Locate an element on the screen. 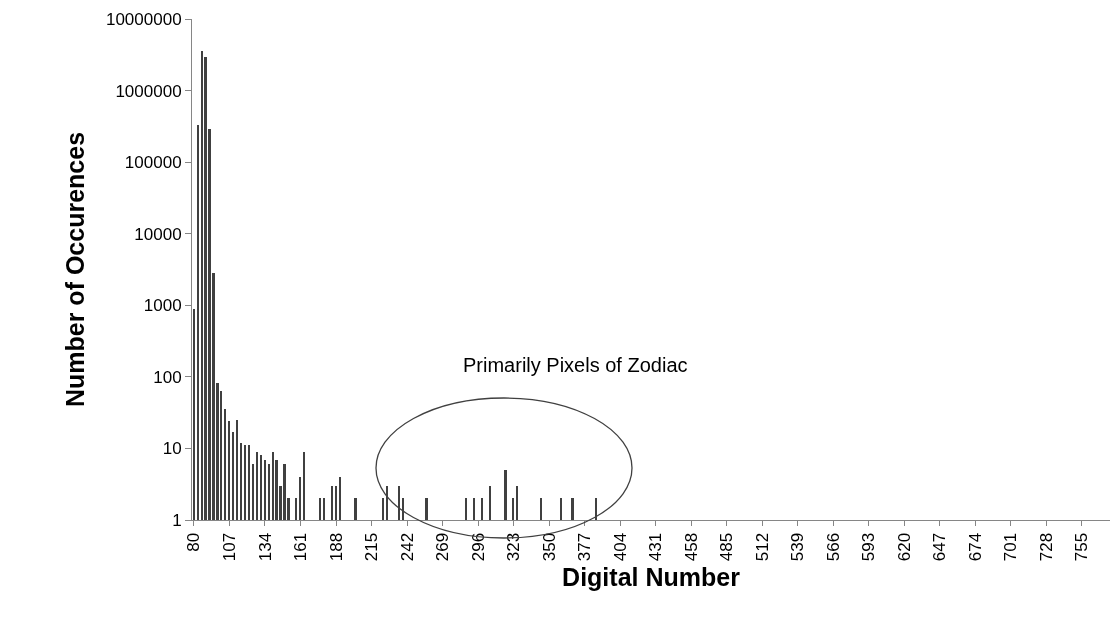  y-tick-label: 100 is located at coordinates (167, 377).